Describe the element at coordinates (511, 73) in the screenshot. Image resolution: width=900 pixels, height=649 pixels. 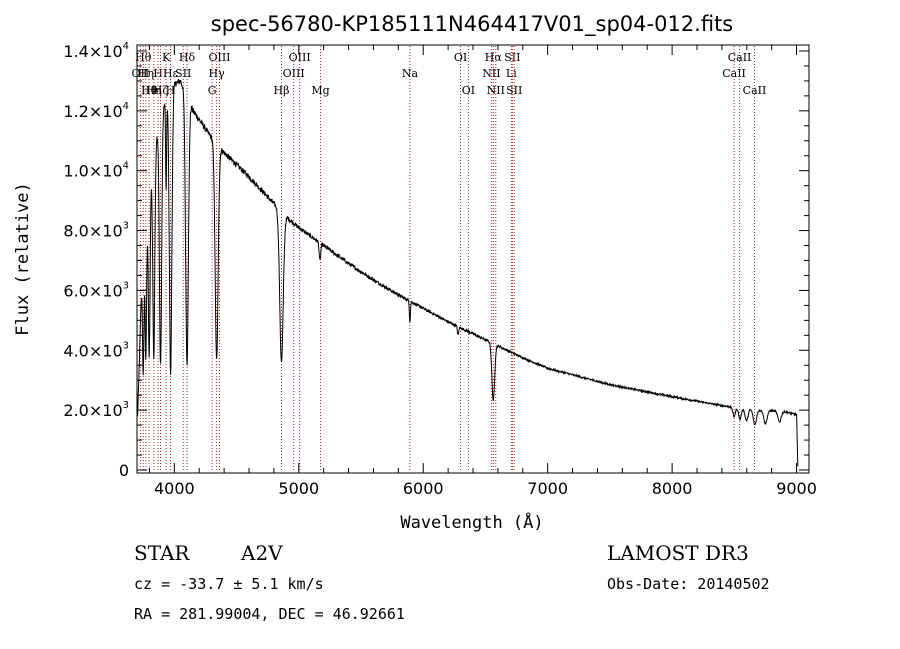
I see `line-label-25: Li` at that location.